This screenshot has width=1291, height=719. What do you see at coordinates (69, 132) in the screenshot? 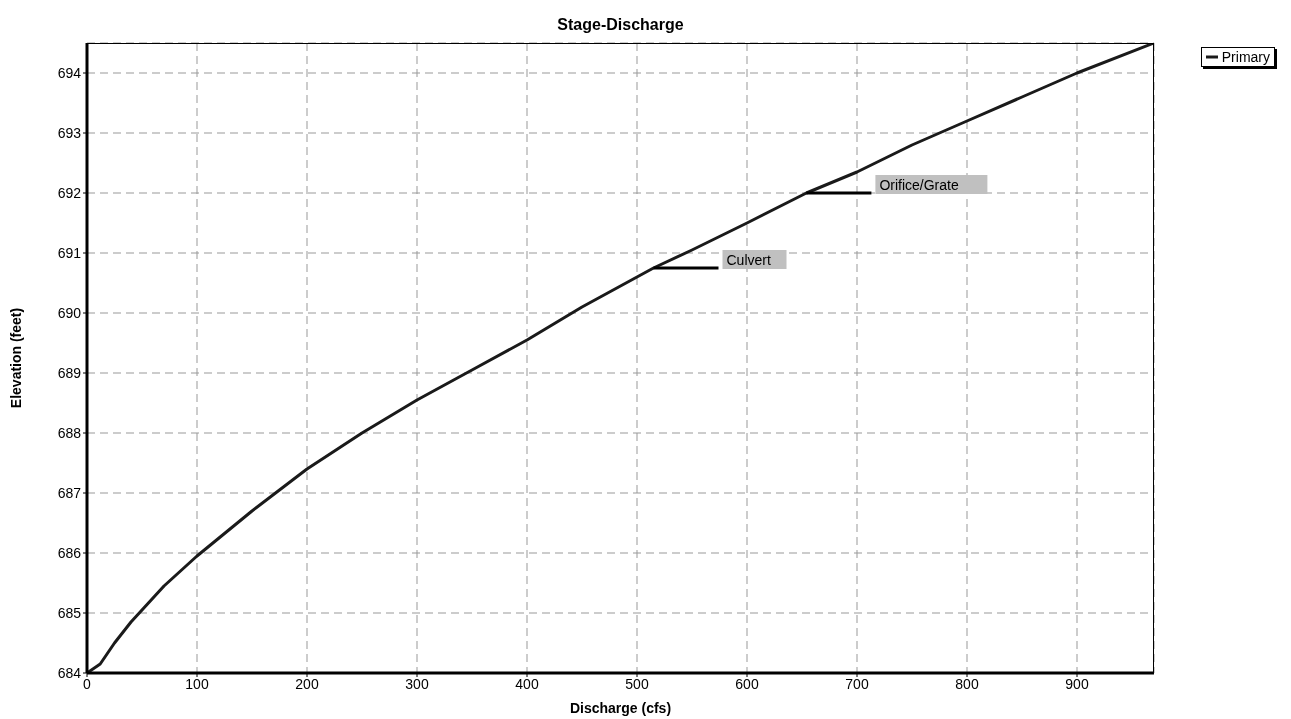
I see `y-tick-label: 693` at bounding box center [69, 132].